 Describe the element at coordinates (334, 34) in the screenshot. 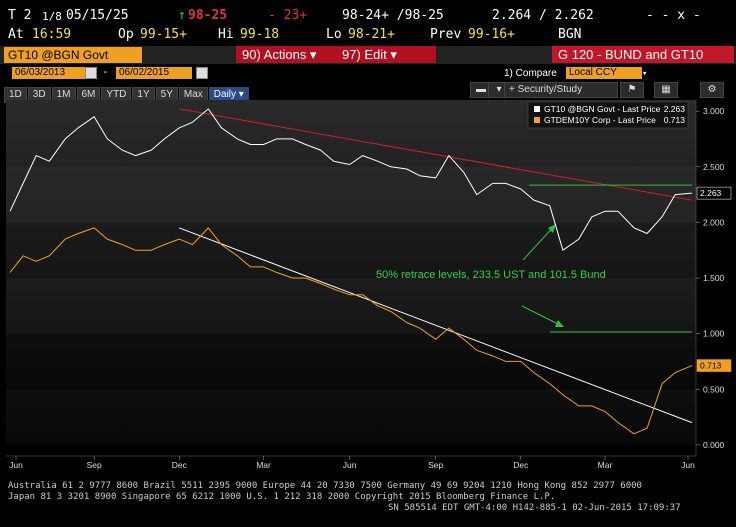

I see `low-label: Lo` at that location.